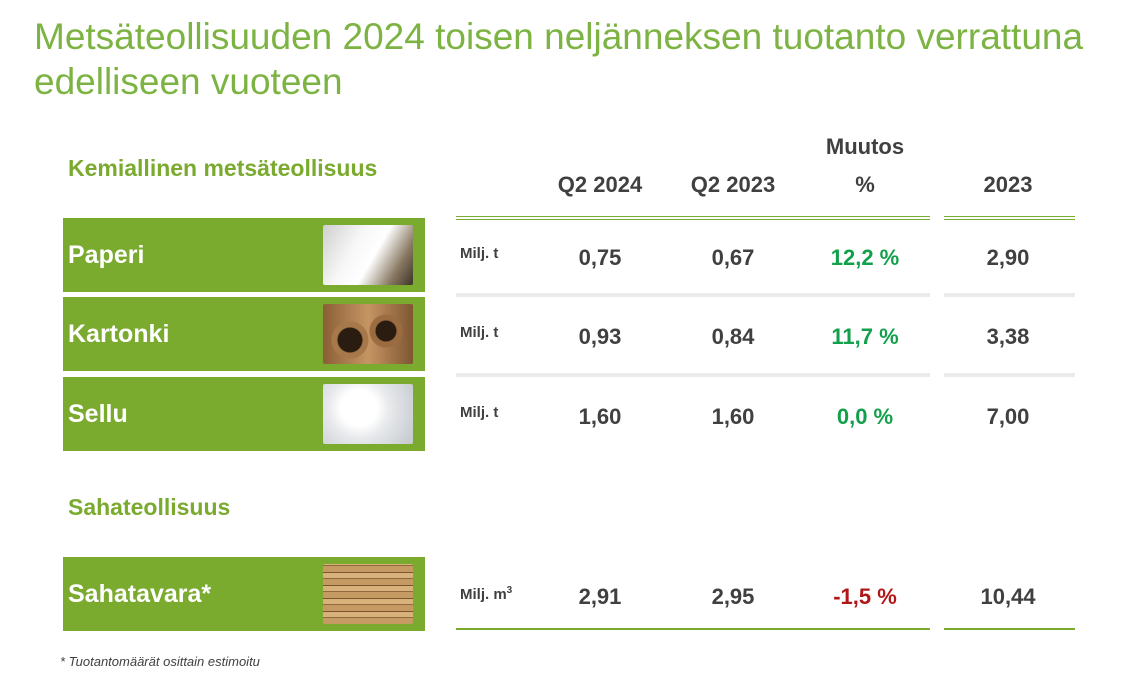 This screenshot has width=1144, height=683. What do you see at coordinates (733, 184) in the screenshot?
I see `header-q2-2023: Q2 2023` at bounding box center [733, 184].